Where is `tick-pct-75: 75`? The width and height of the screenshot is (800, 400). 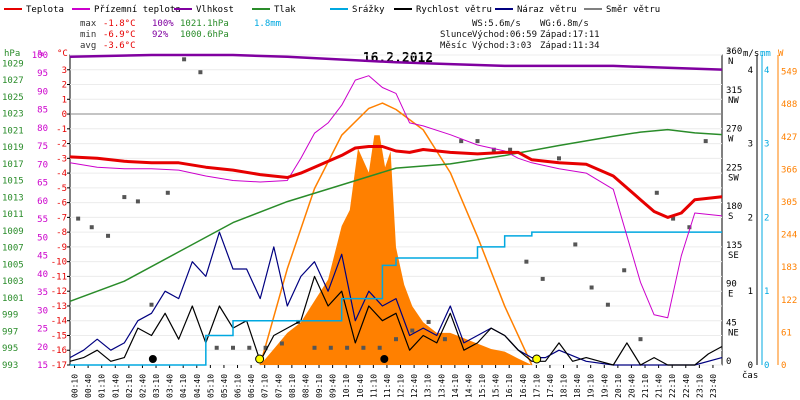 tick-pct-75: 75 is located at coordinates (42, 147).